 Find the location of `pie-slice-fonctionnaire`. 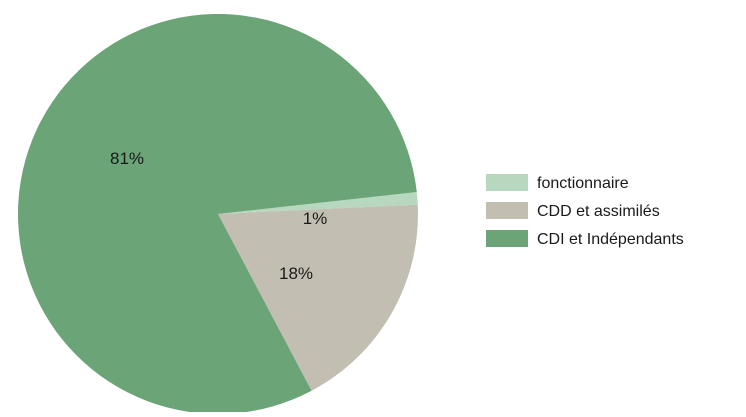

pie-slice-fonctionnaire is located at coordinates (318, 203).